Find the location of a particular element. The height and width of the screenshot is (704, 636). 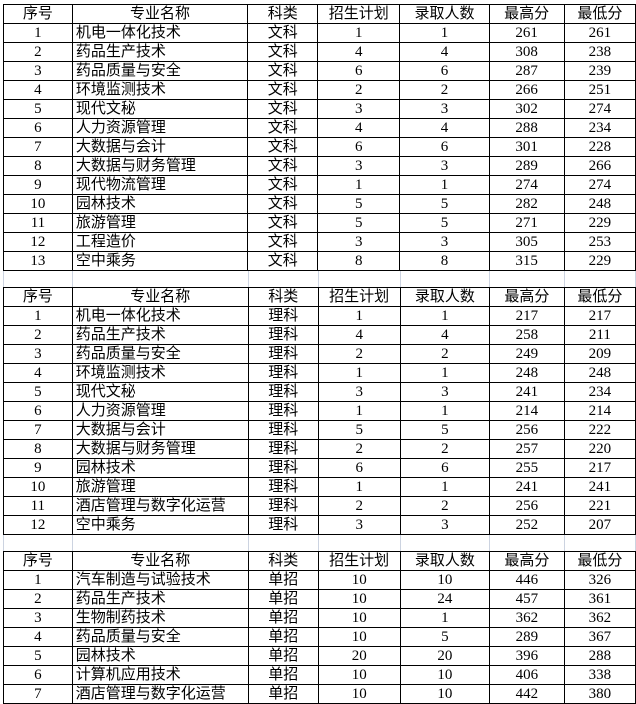

column-header-major-name: 专业名称 is located at coordinates (160, 297).